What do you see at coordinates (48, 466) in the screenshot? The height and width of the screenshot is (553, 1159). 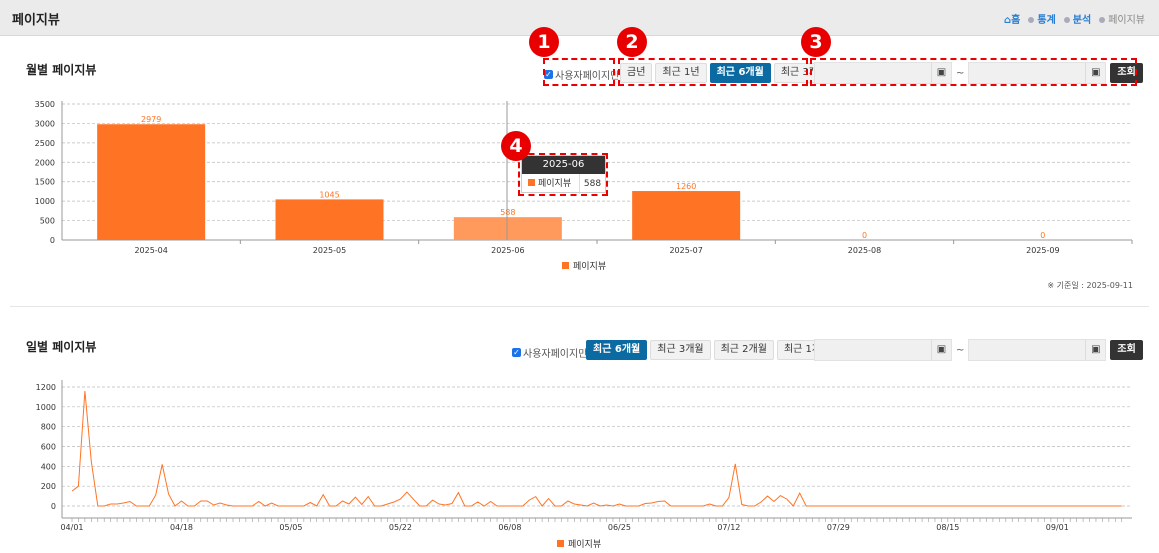 I see `y-tick-label: 400` at bounding box center [48, 466].